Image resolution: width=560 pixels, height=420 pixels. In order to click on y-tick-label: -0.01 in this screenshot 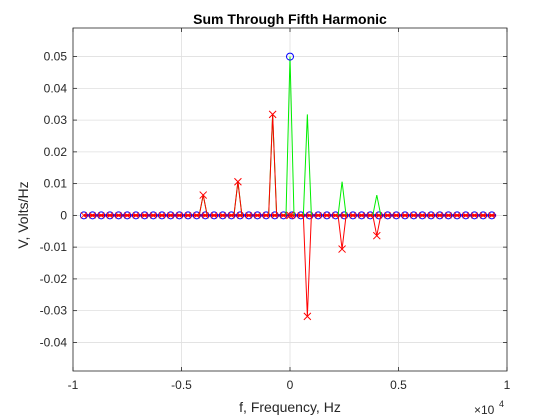, I will do `click(54, 247)`.